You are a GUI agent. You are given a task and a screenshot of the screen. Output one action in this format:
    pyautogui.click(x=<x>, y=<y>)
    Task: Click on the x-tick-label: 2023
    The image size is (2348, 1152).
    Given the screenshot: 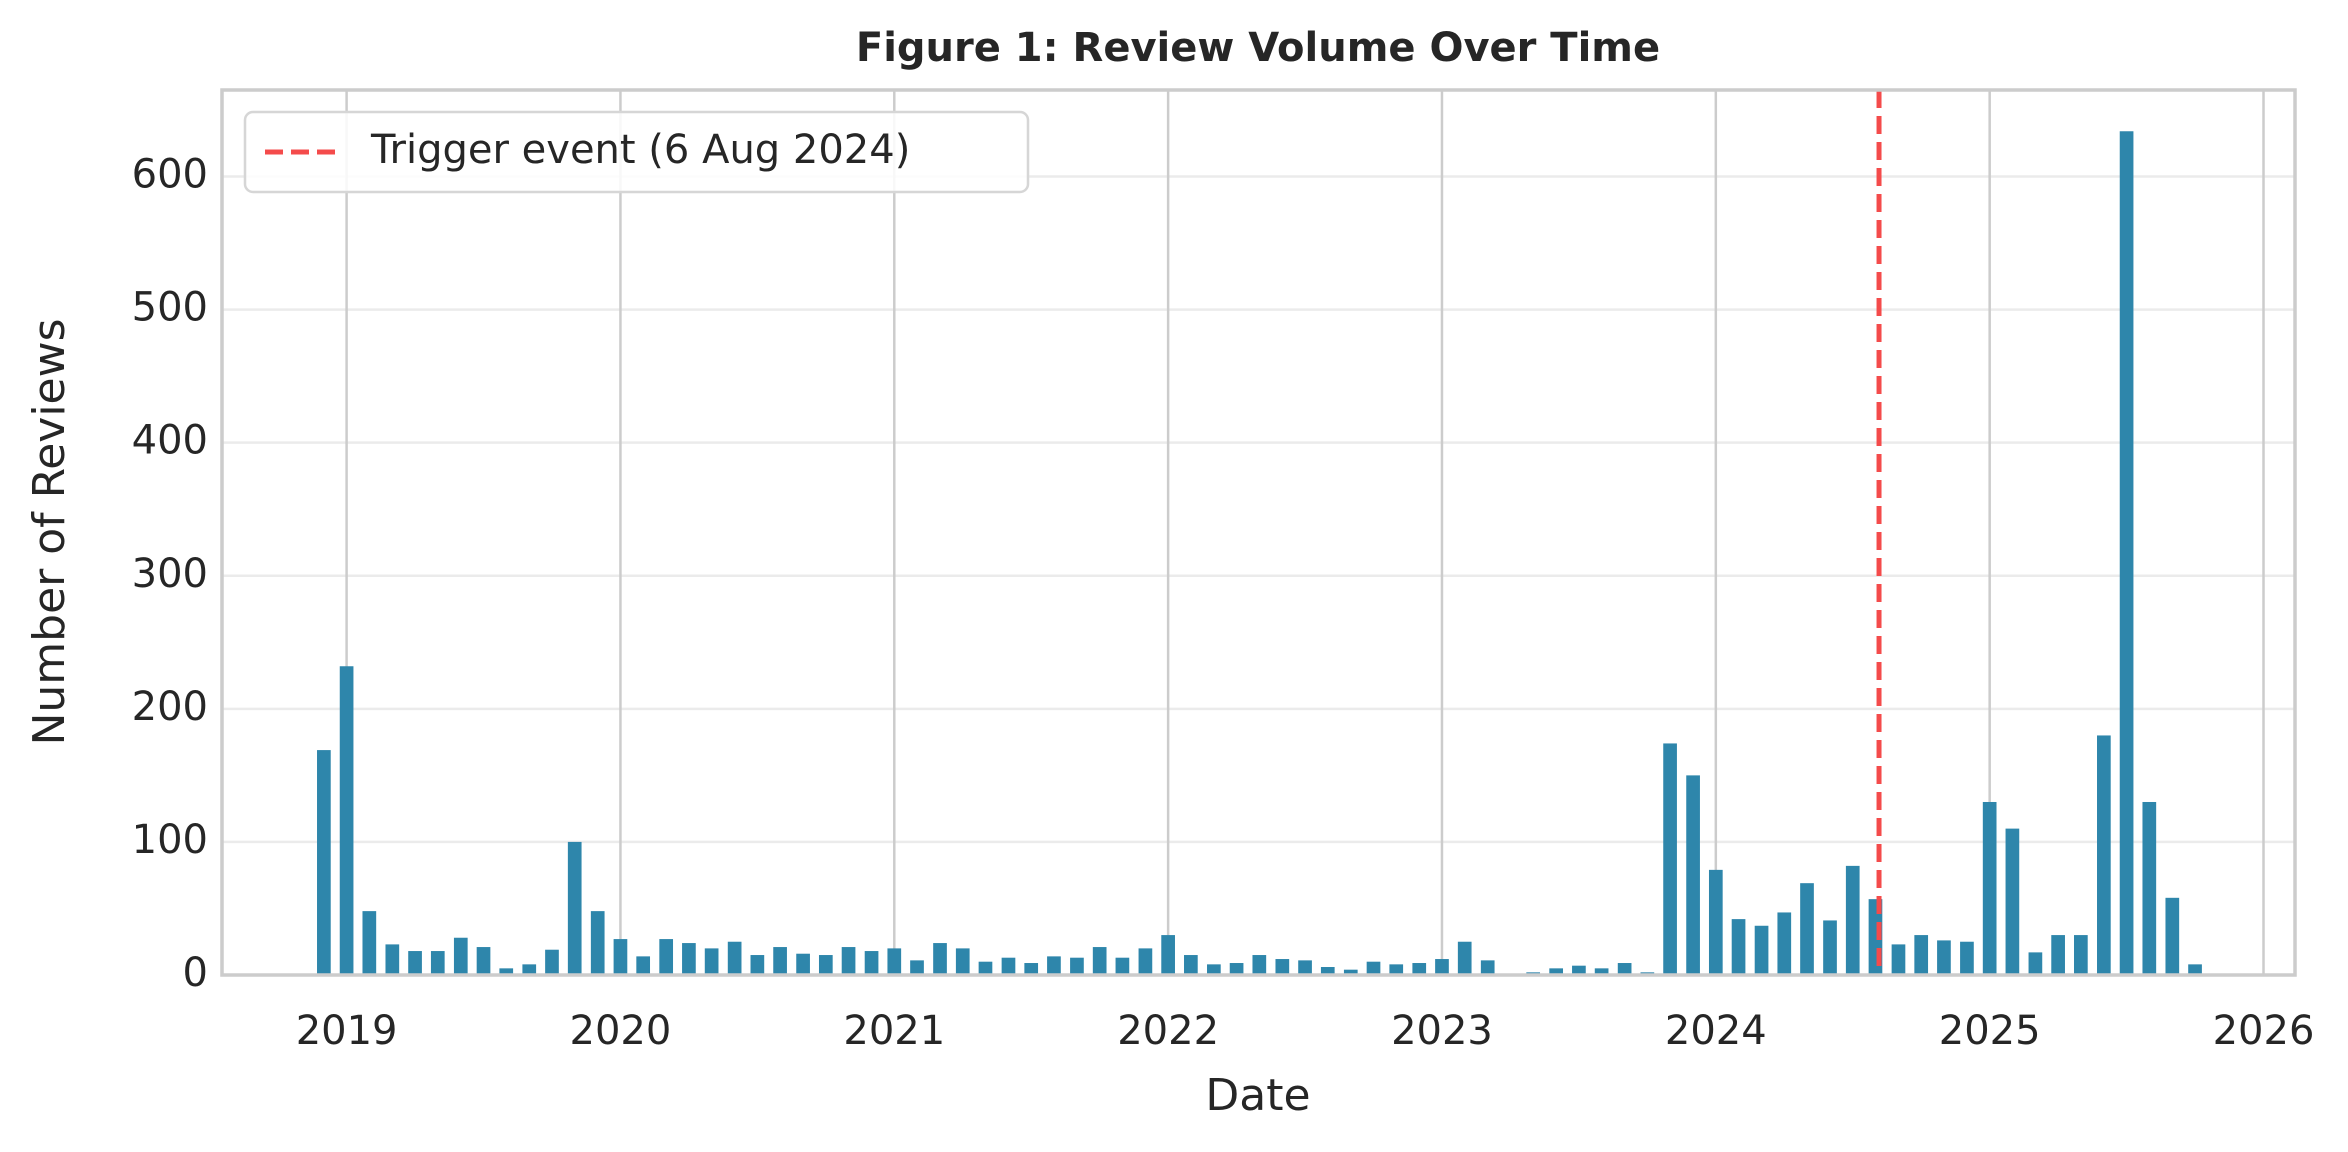 What is the action you would take?
    pyautogui.click(x=1442, y=1031)
    